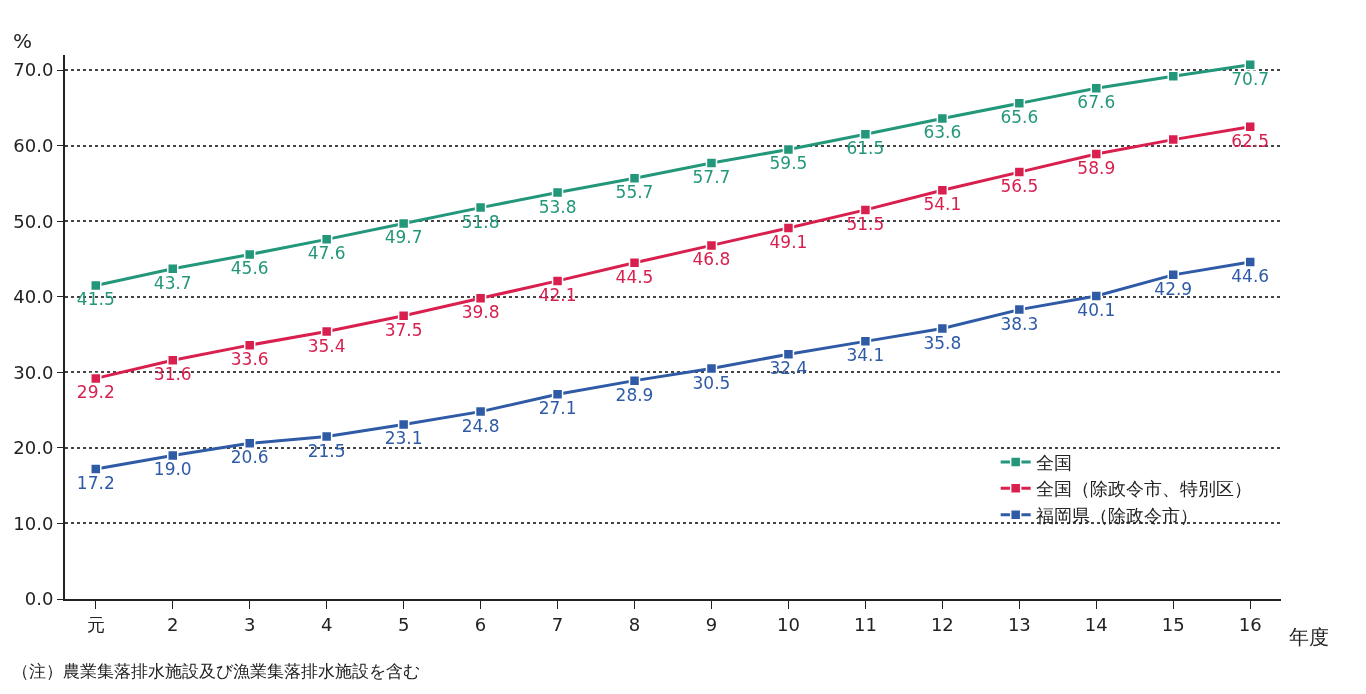 This screenshot has width=1366, height=694. Describe the element at coordinates (249, 268) in the screenshot. I see `data-label: 45.6` at that location.